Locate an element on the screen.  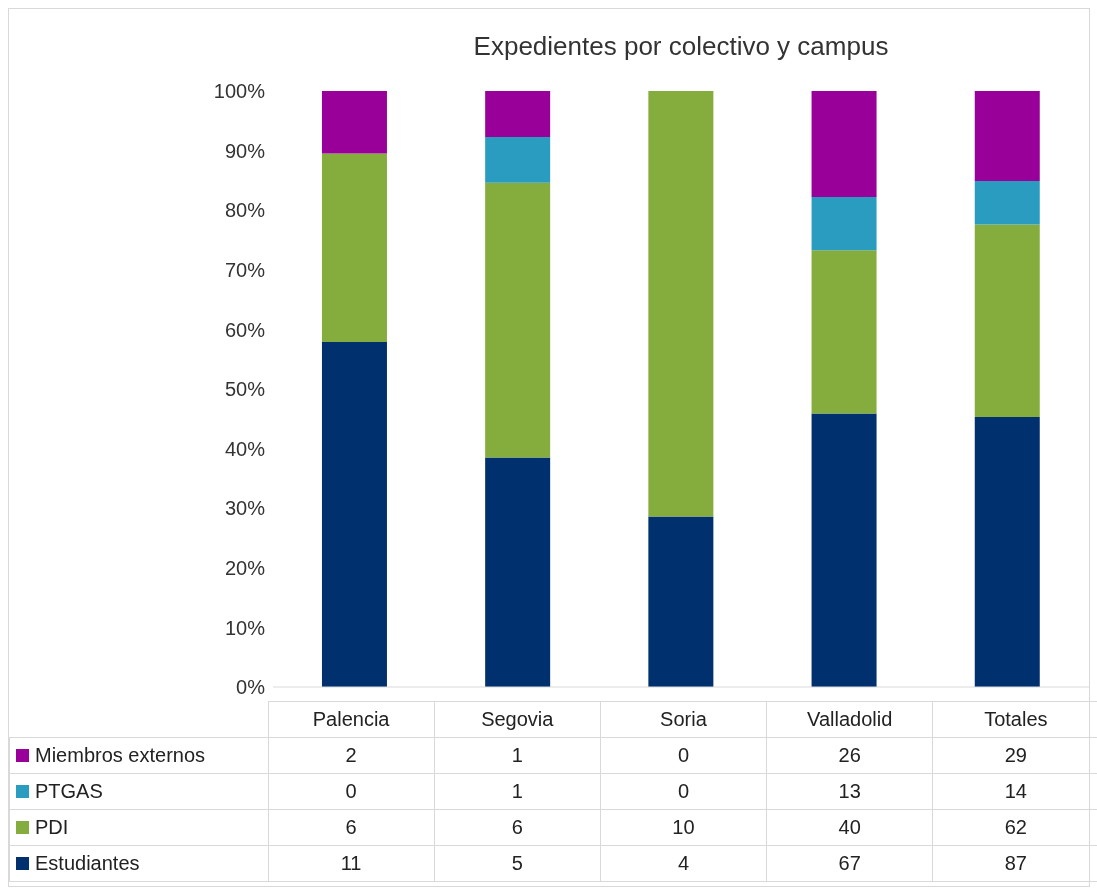
legend-label: Estudiantes is located at coordinates (138, 863).